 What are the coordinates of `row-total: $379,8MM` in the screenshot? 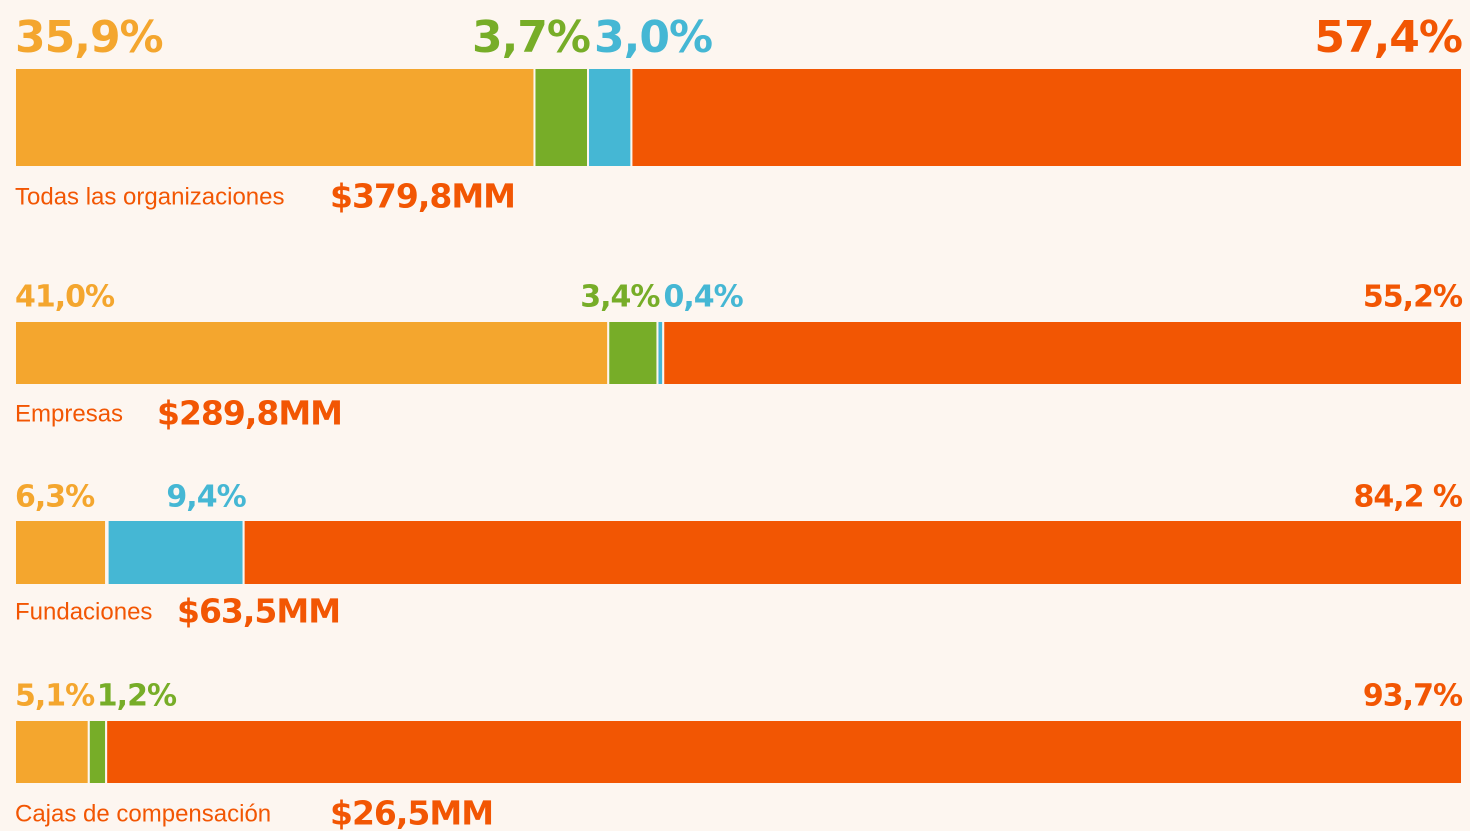 It's located at (422, 196).